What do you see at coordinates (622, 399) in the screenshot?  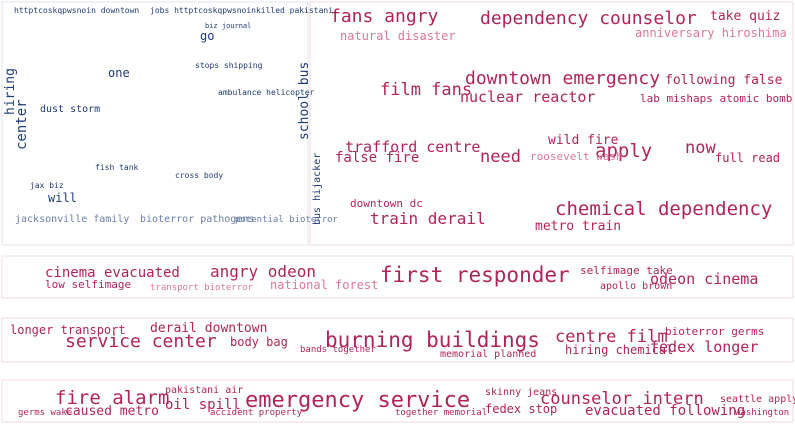 I see `cloud-word: counselor intern` at bounding box center [622, 399].